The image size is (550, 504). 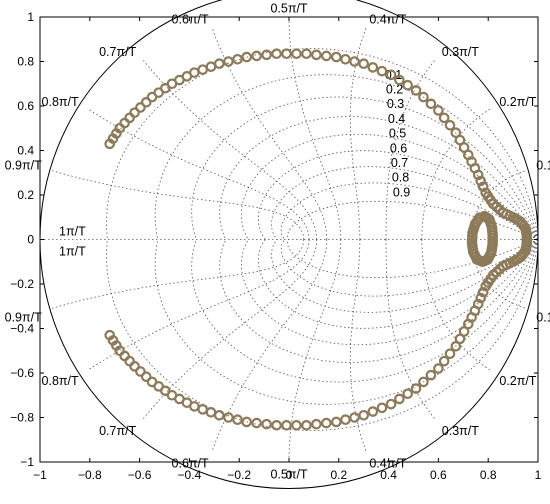 I want to click on y-tick-label: −0.2, so click(x=22, y=284).